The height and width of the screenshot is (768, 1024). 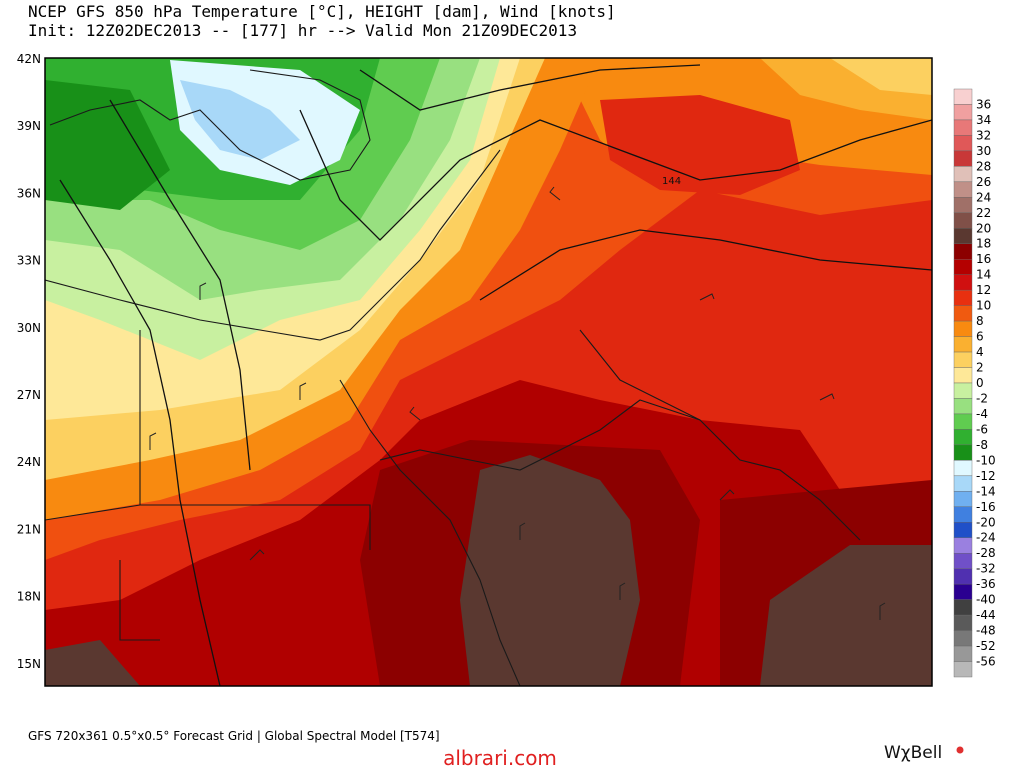 What do you see at coordinates (986, 631) in the screenshot?
I see `colorbar-label: -48` at bounding box center [986, 631].